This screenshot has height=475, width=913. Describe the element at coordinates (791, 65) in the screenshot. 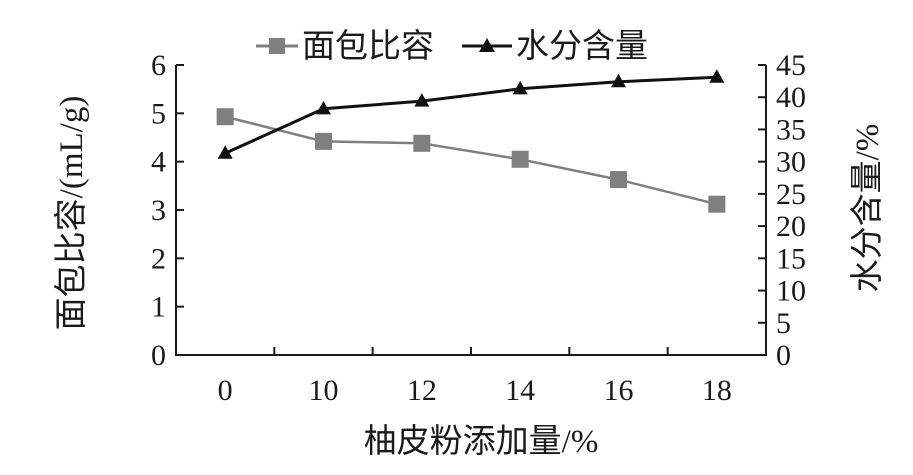

I see `y-right-tick-label: 45` at that location.